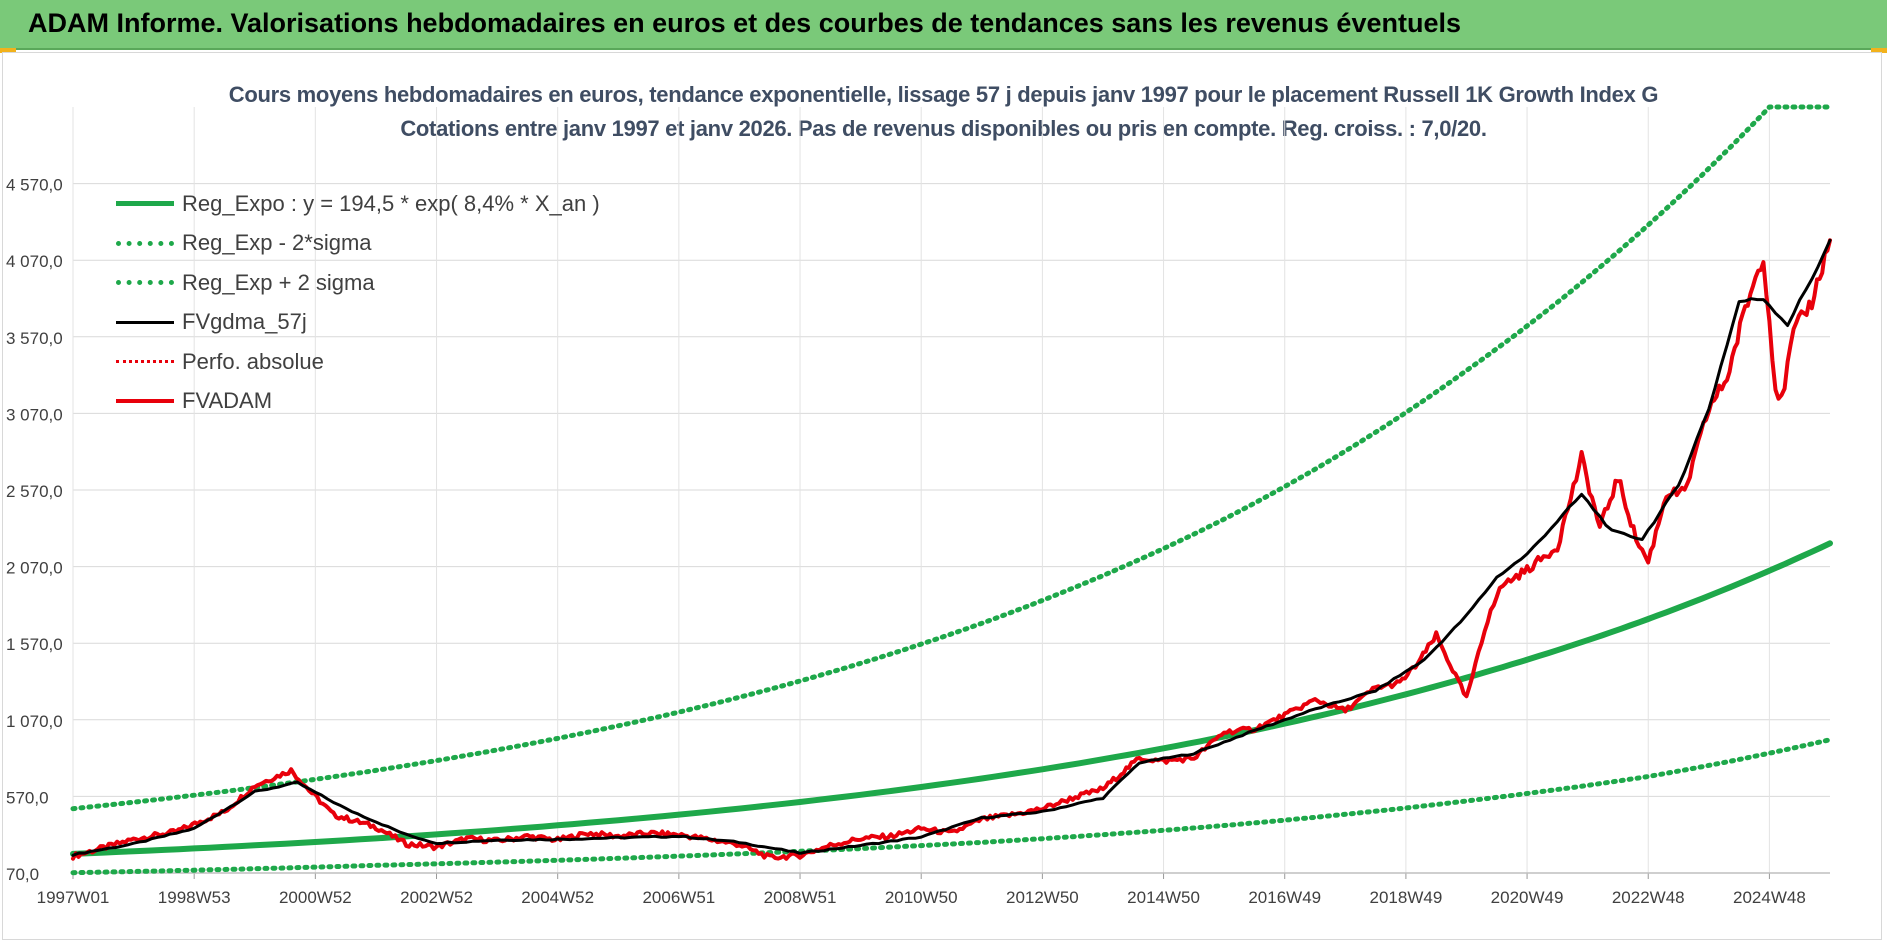  I want to click on x-tick-label: 1997W01, so click(73, 897).